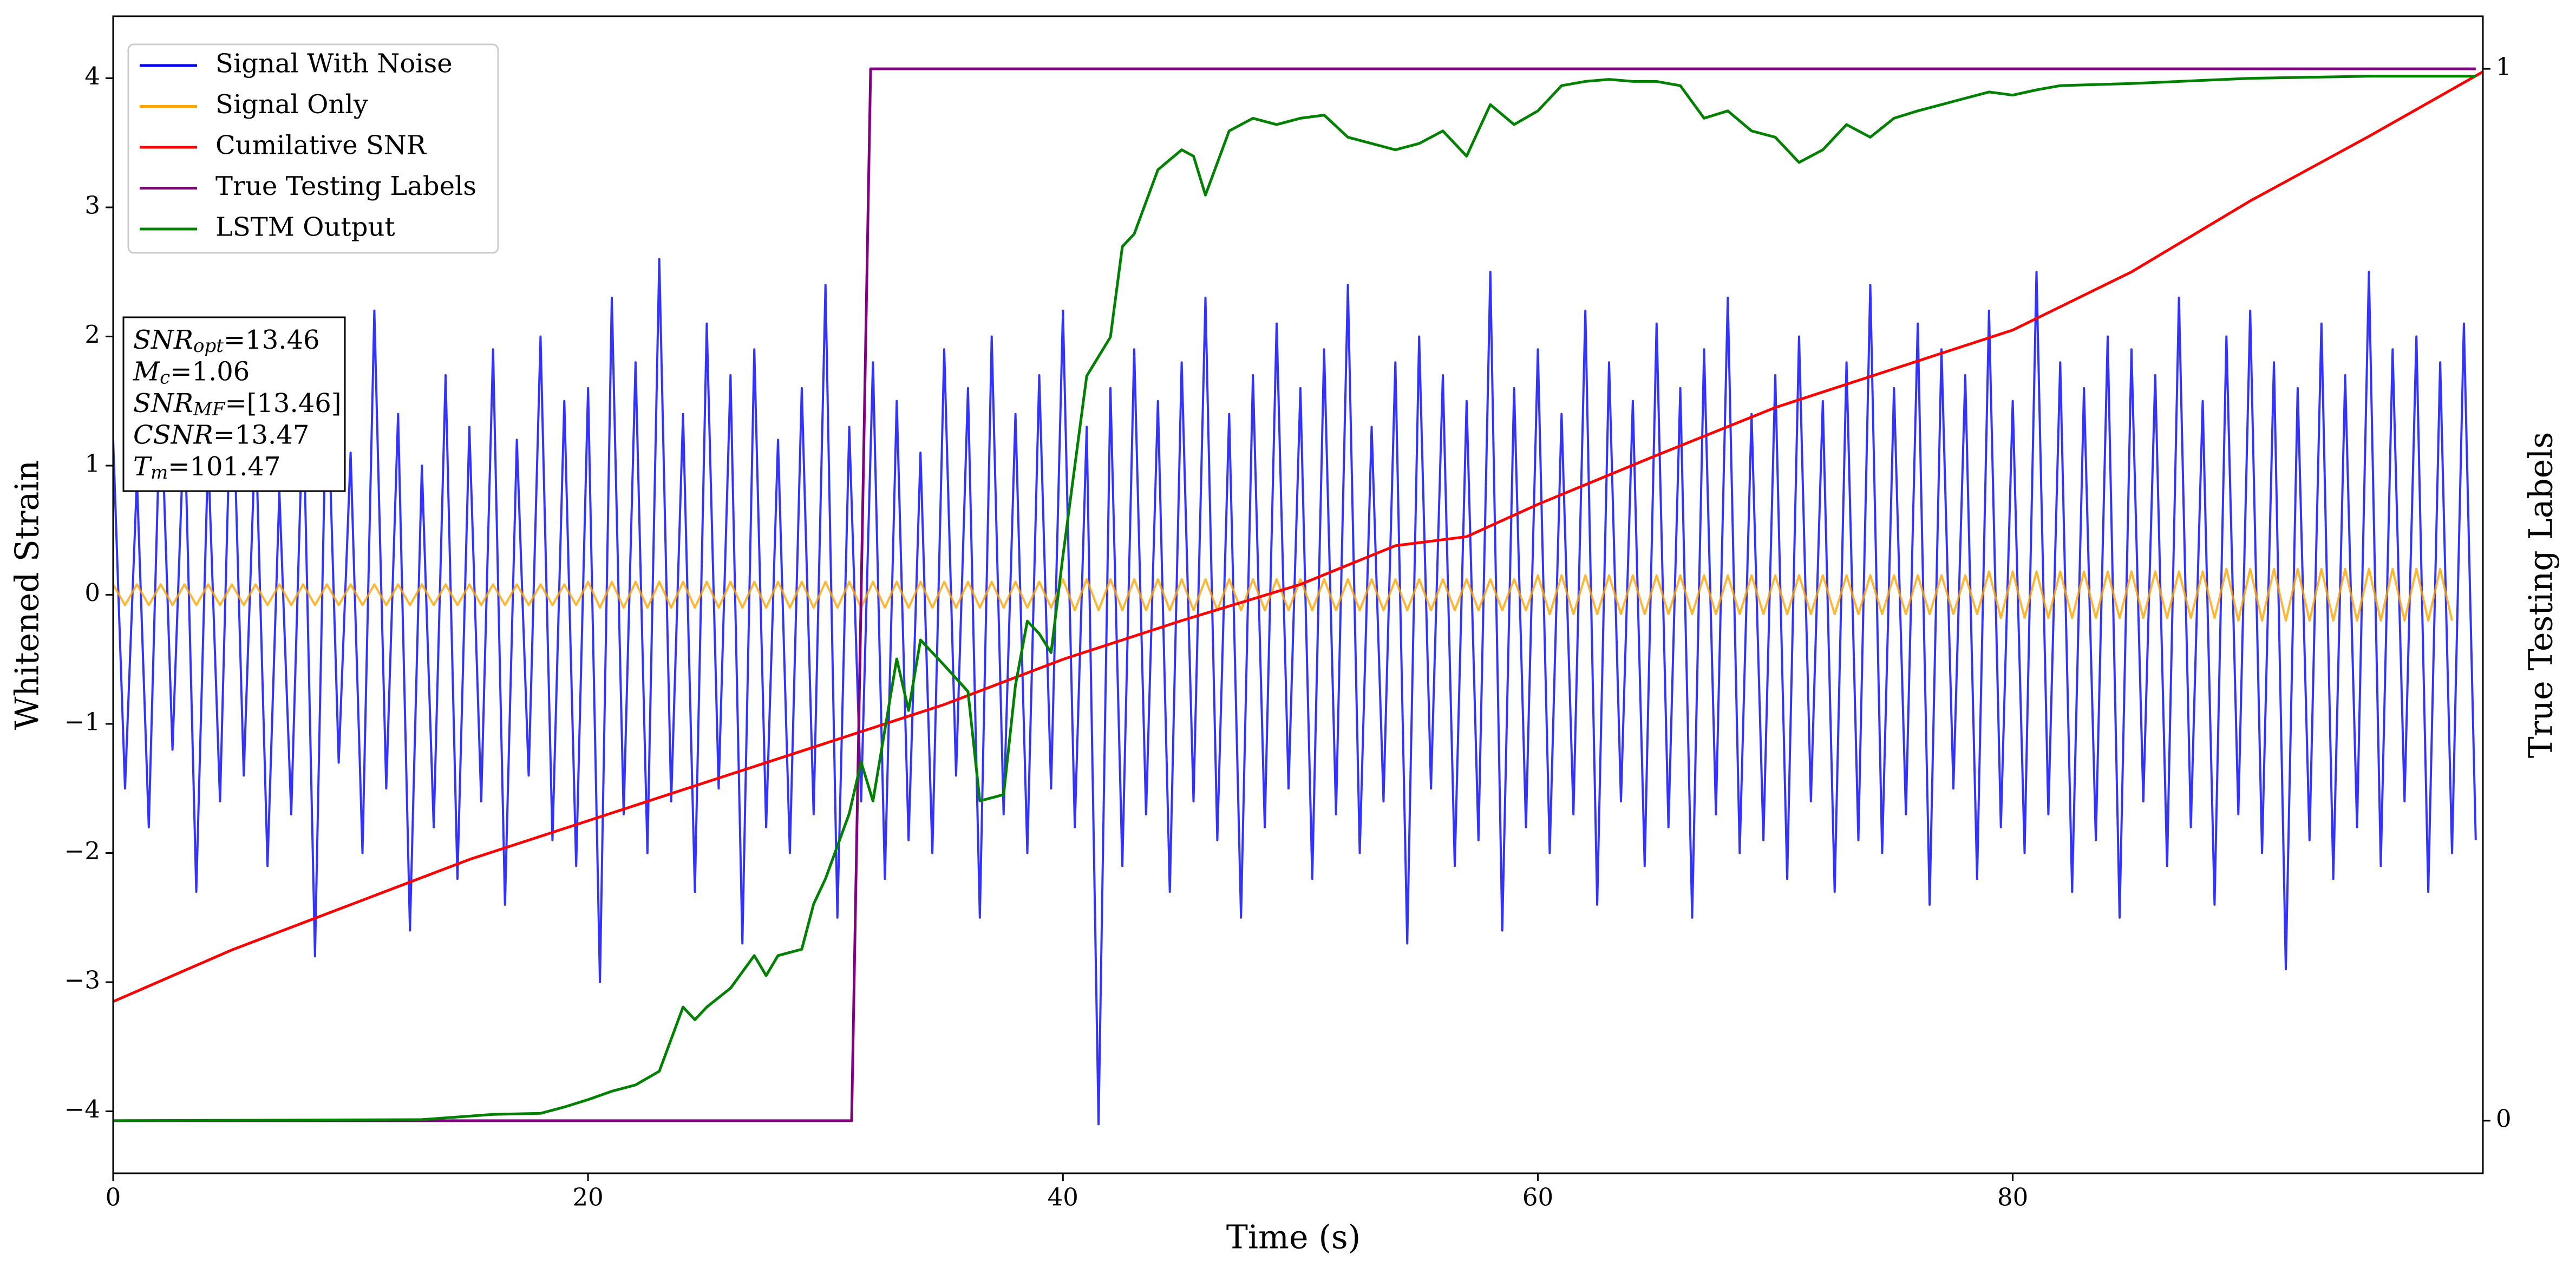 This screenshot has width=2576, height=1274. Describe the element at coordinates (92, 205) in the screenshot. I see `y-tick-label: 3` at that location.